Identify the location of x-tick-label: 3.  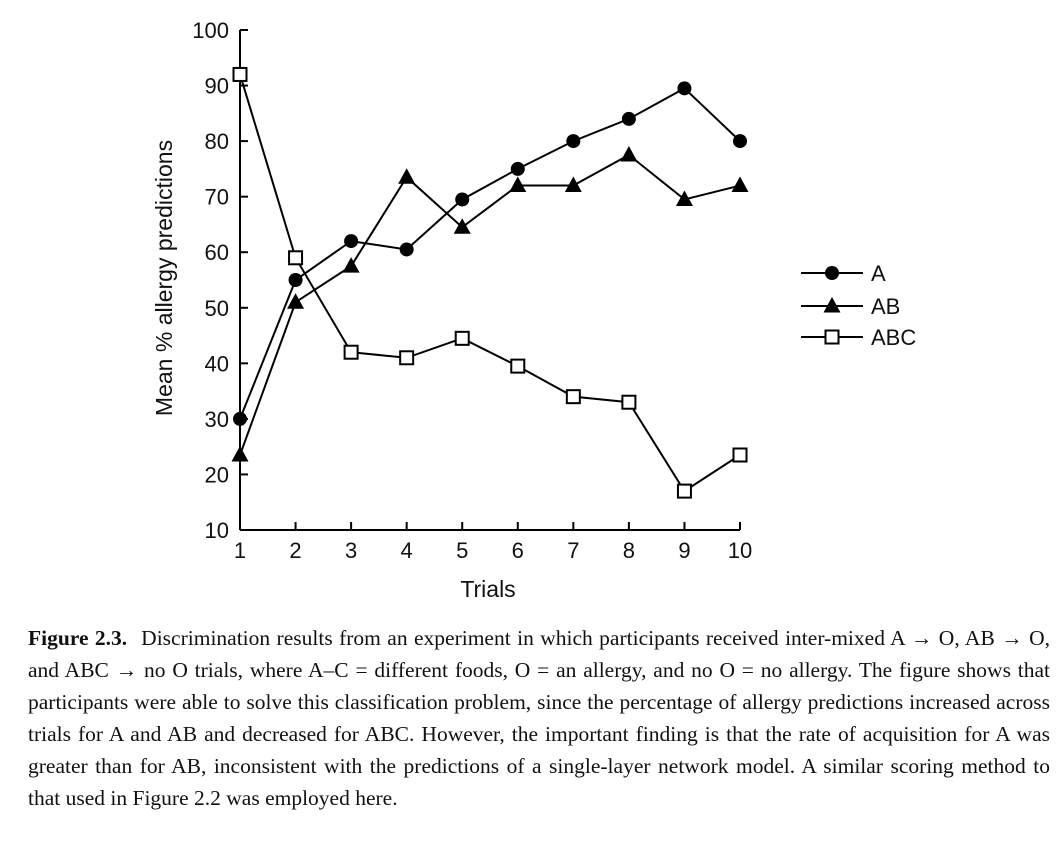
(351, 550).